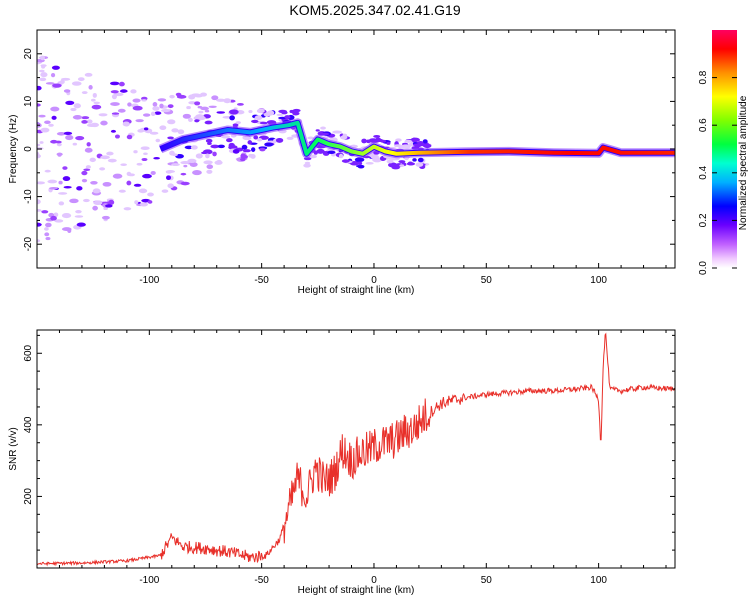  Describe the element at coordinates (416, 138) in the screenshot. I see `spectrogram-ridge` at that location.